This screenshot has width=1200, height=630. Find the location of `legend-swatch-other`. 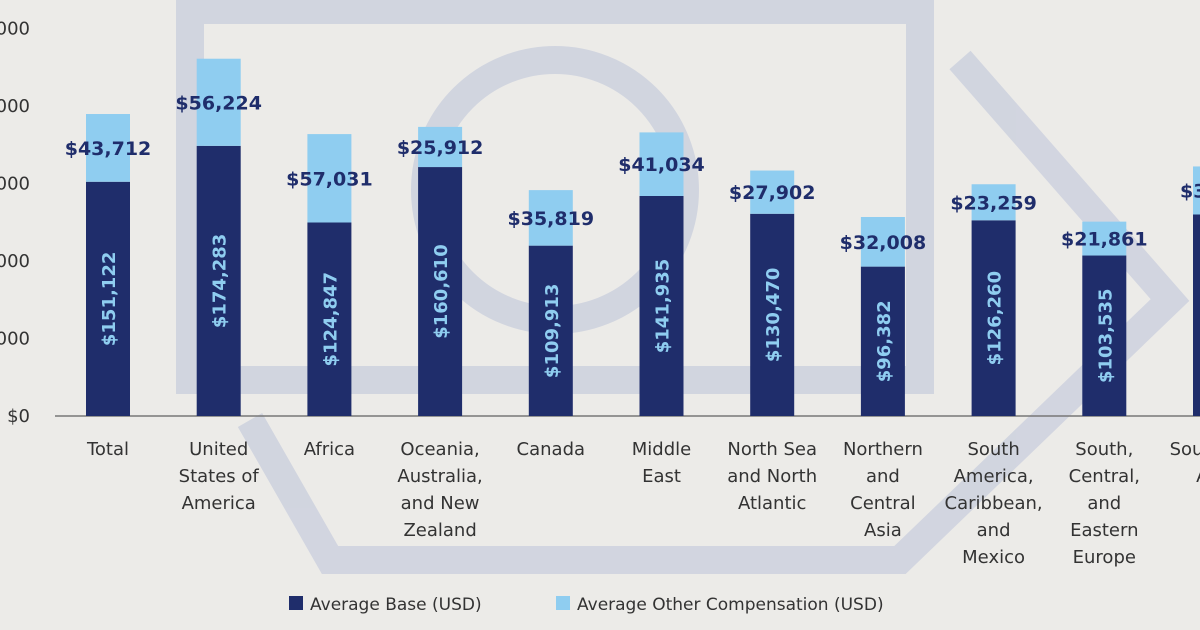

legend-swatch-other is located at coordinates (563, 603).